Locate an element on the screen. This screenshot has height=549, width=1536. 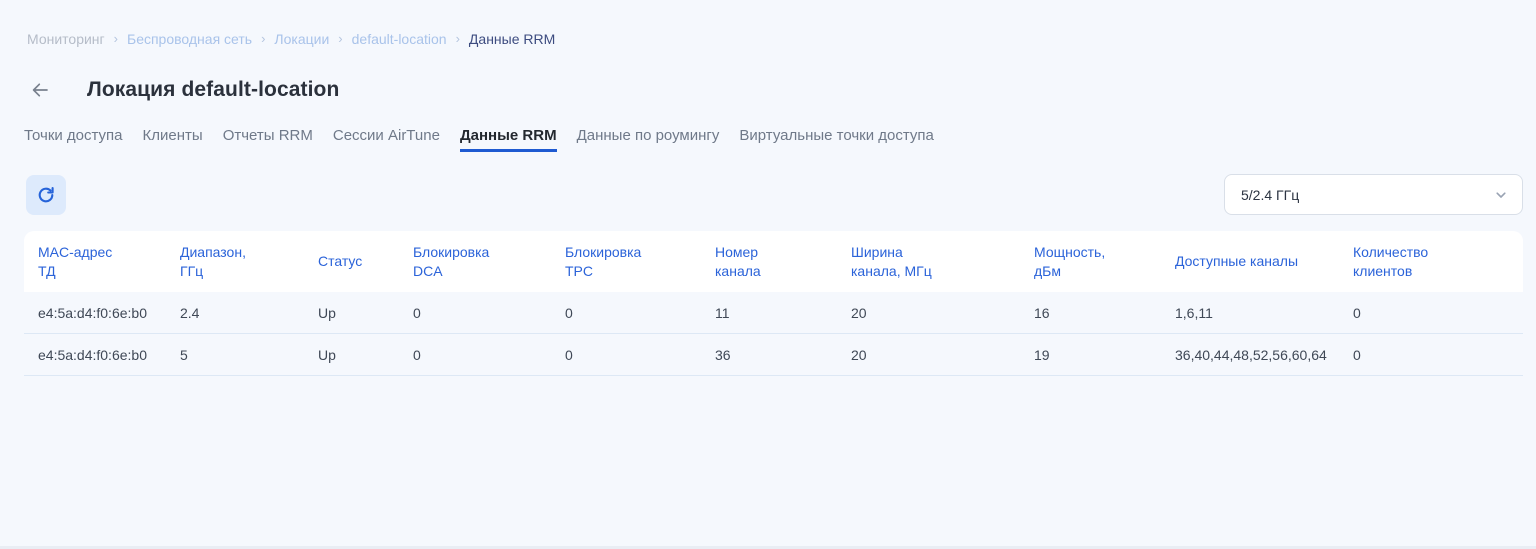
back-button is located at coordinates (40, 90).